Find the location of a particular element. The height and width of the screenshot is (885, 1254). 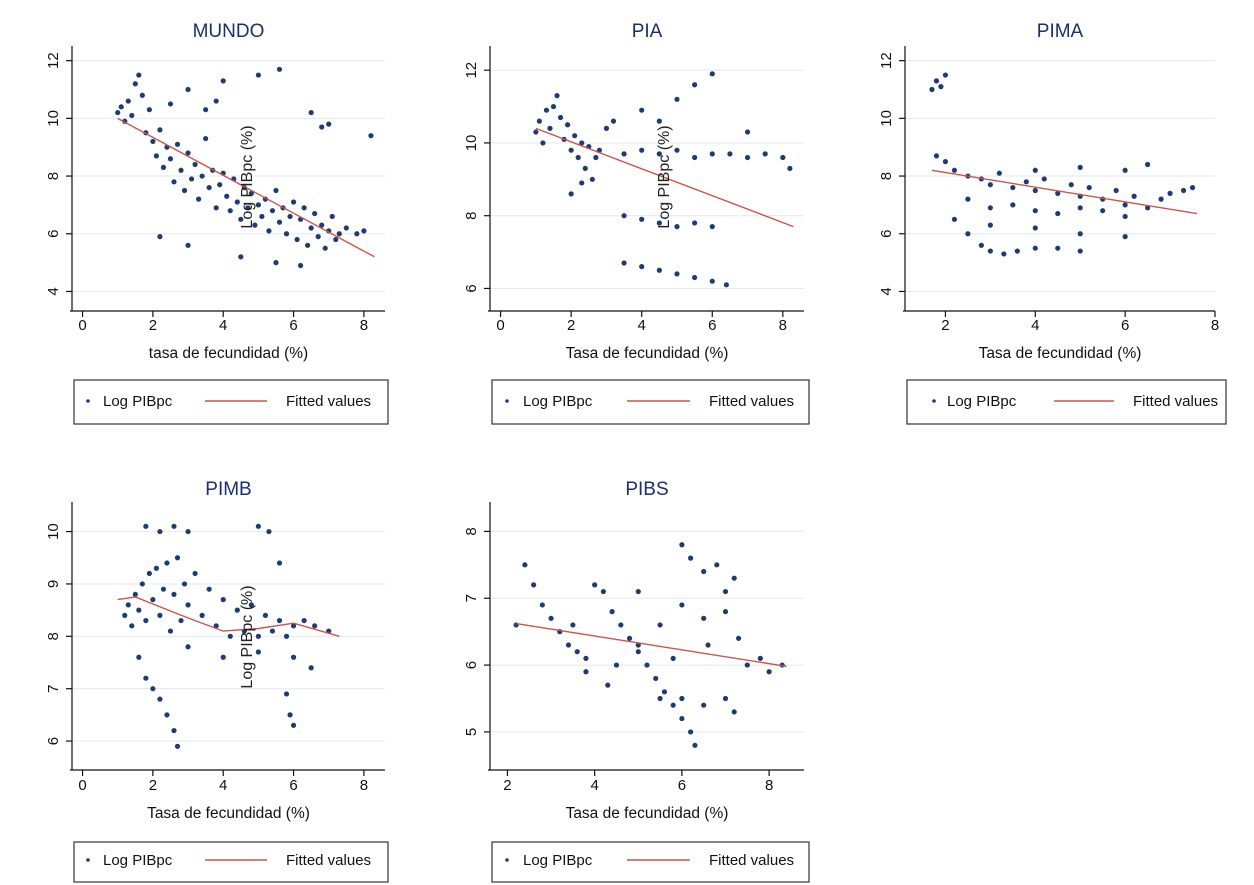

legend-box is located at coordinates (1066, 402).